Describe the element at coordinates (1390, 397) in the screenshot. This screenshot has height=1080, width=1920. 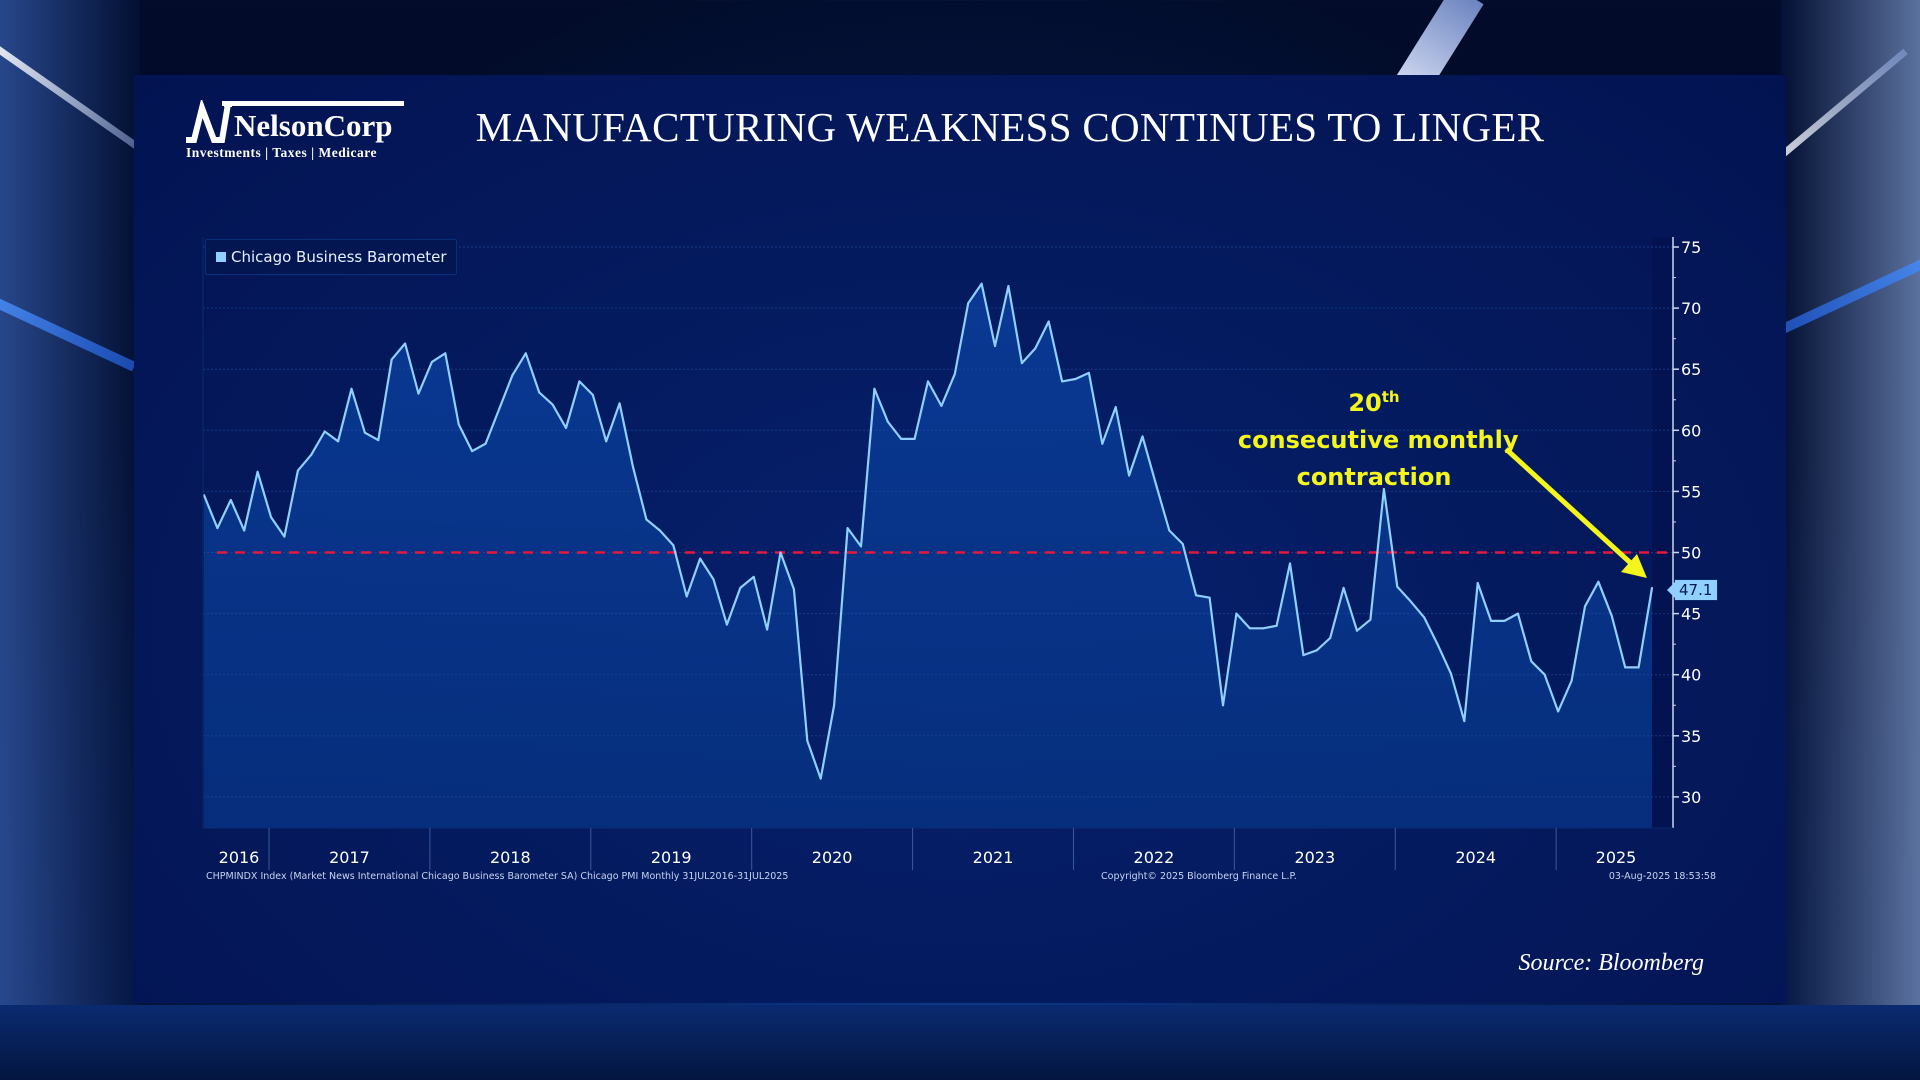
I see `annotation-suffix: th` at that location.